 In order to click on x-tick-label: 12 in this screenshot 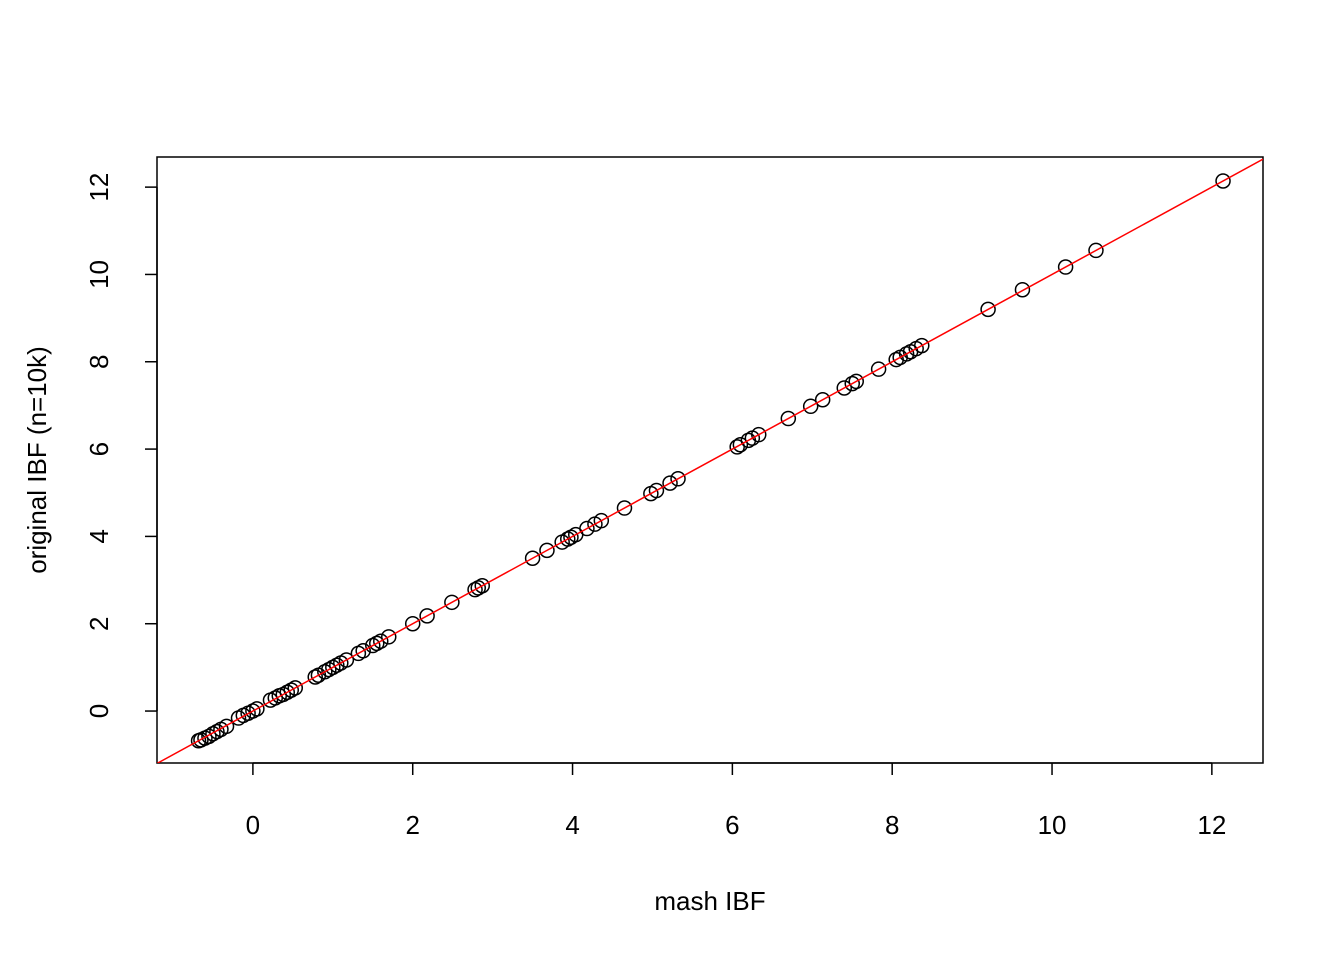, I will do `click(1211, 825)`.